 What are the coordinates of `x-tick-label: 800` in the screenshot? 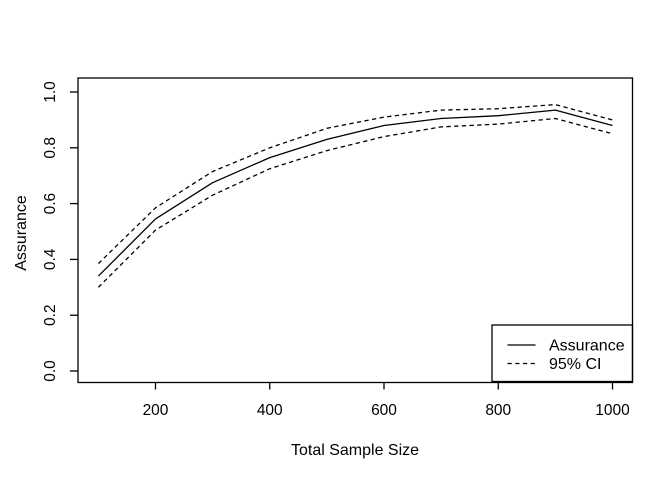 It's located at (498, 410).